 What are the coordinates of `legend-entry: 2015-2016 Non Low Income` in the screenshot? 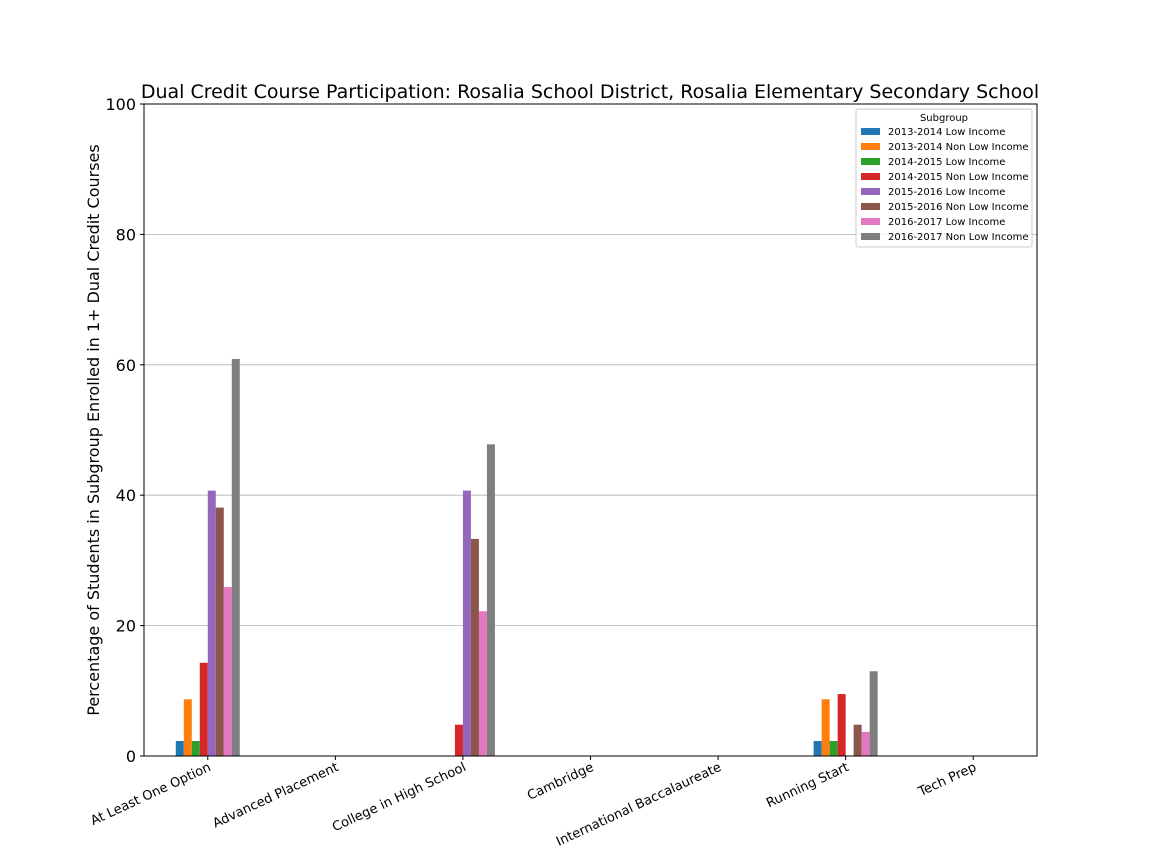 It's located at (958, 207).